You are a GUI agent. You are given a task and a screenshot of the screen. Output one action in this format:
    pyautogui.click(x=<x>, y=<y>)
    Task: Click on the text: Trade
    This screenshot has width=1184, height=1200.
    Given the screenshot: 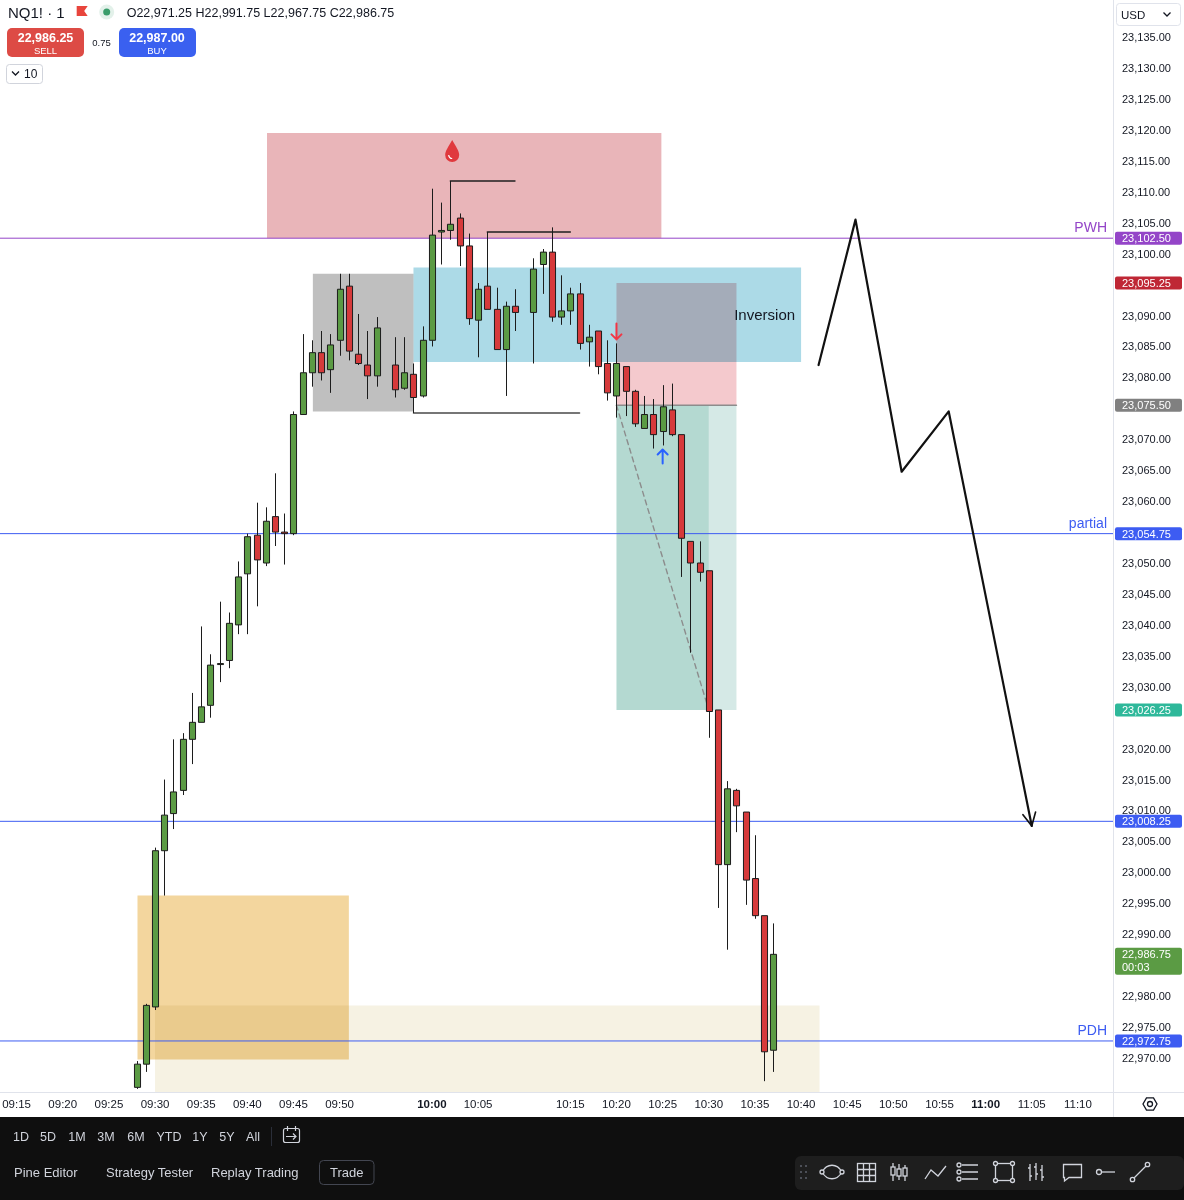 What is the action you would take?
    pyautogui.click(x=347, y=1172)
    